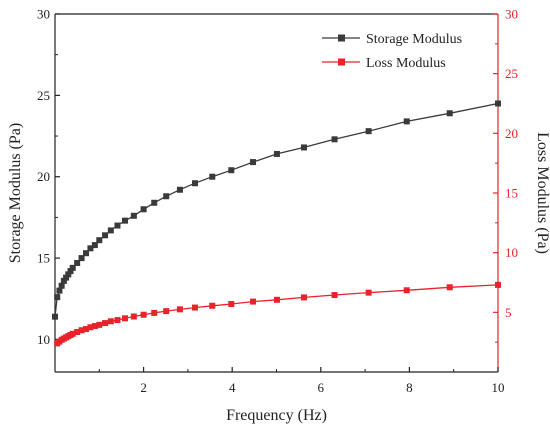 This screenshot has width=550, height=432. I want to click on right-y-axis-title: Loss Modulus (Pa), so click(542, 193).